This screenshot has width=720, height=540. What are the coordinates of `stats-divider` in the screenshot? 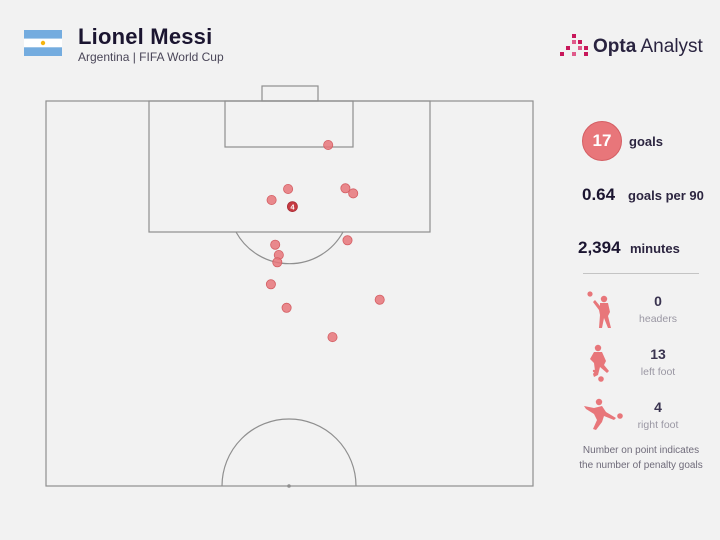 It's located at (641, 273).